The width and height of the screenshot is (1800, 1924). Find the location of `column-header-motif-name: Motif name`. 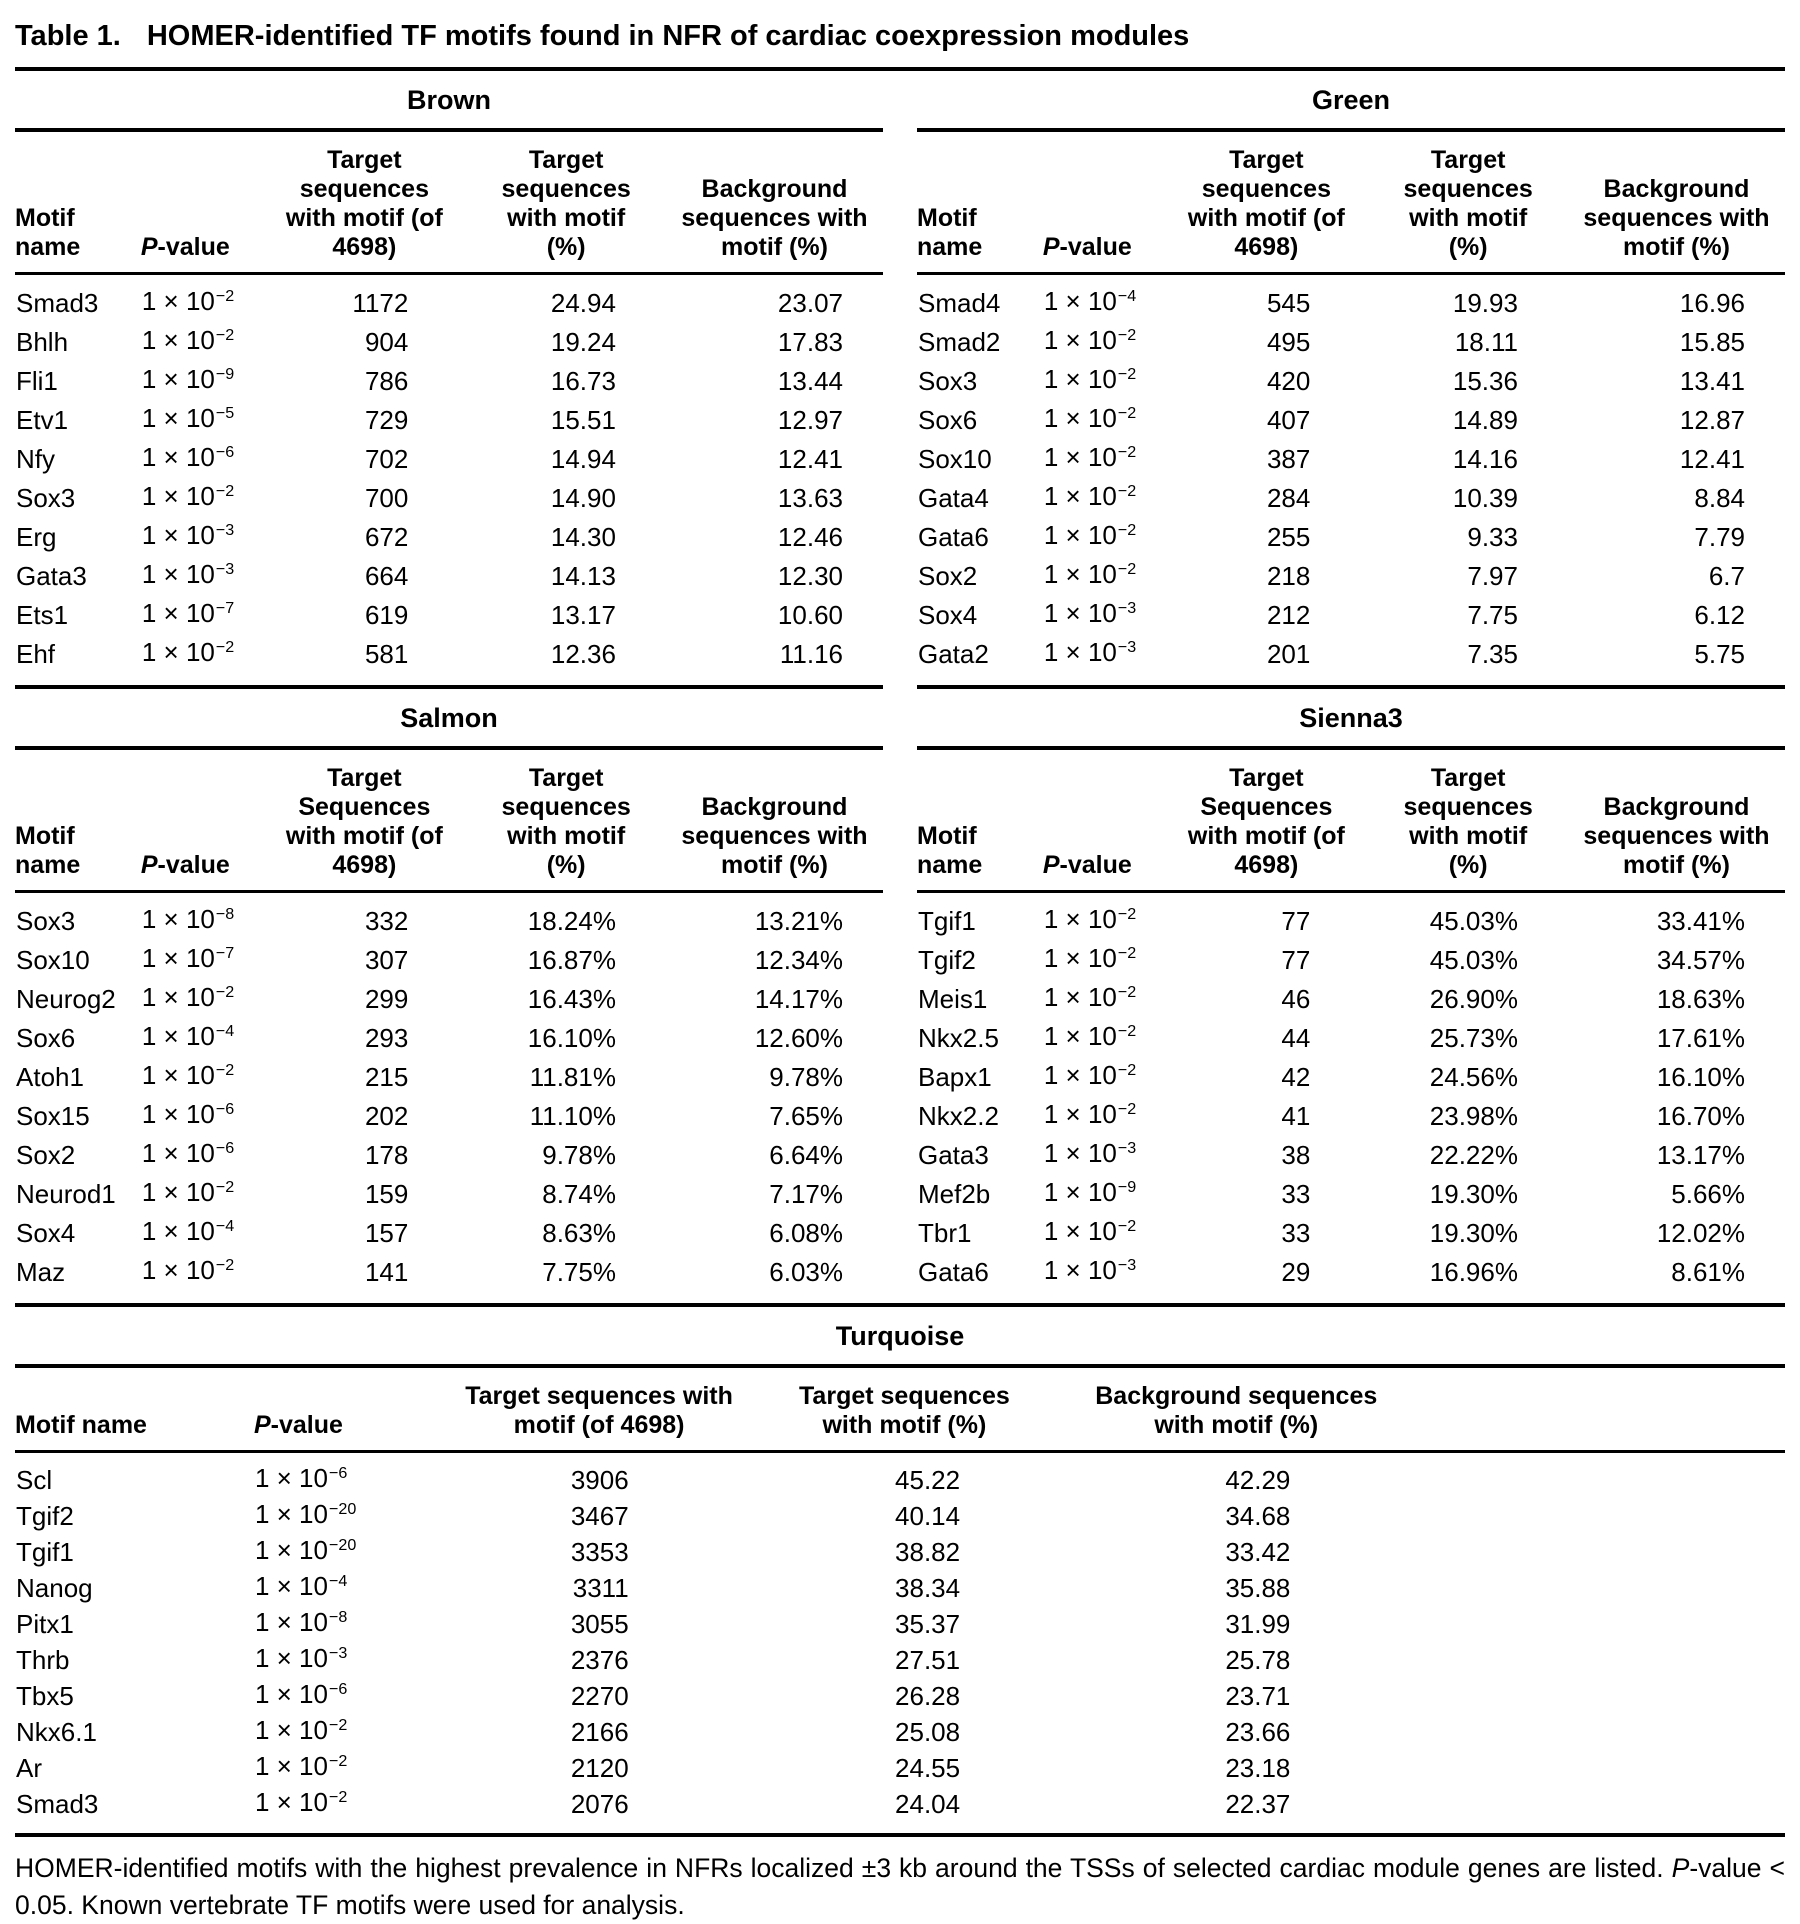

column-header-motif-name: Motif name is located at coordinates (134, 1410).